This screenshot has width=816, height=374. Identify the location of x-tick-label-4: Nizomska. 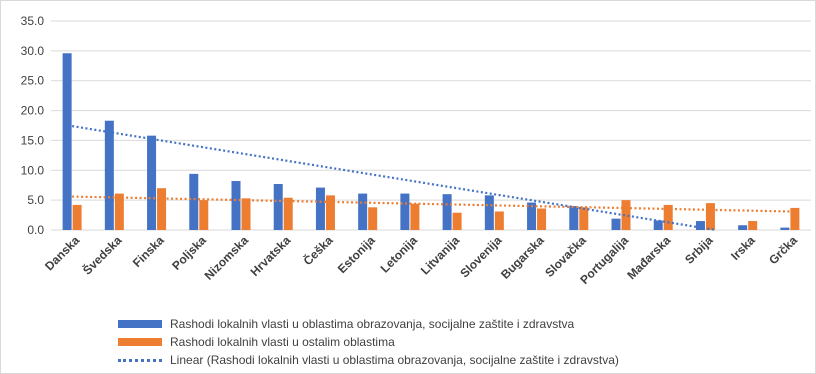
(227, 258).